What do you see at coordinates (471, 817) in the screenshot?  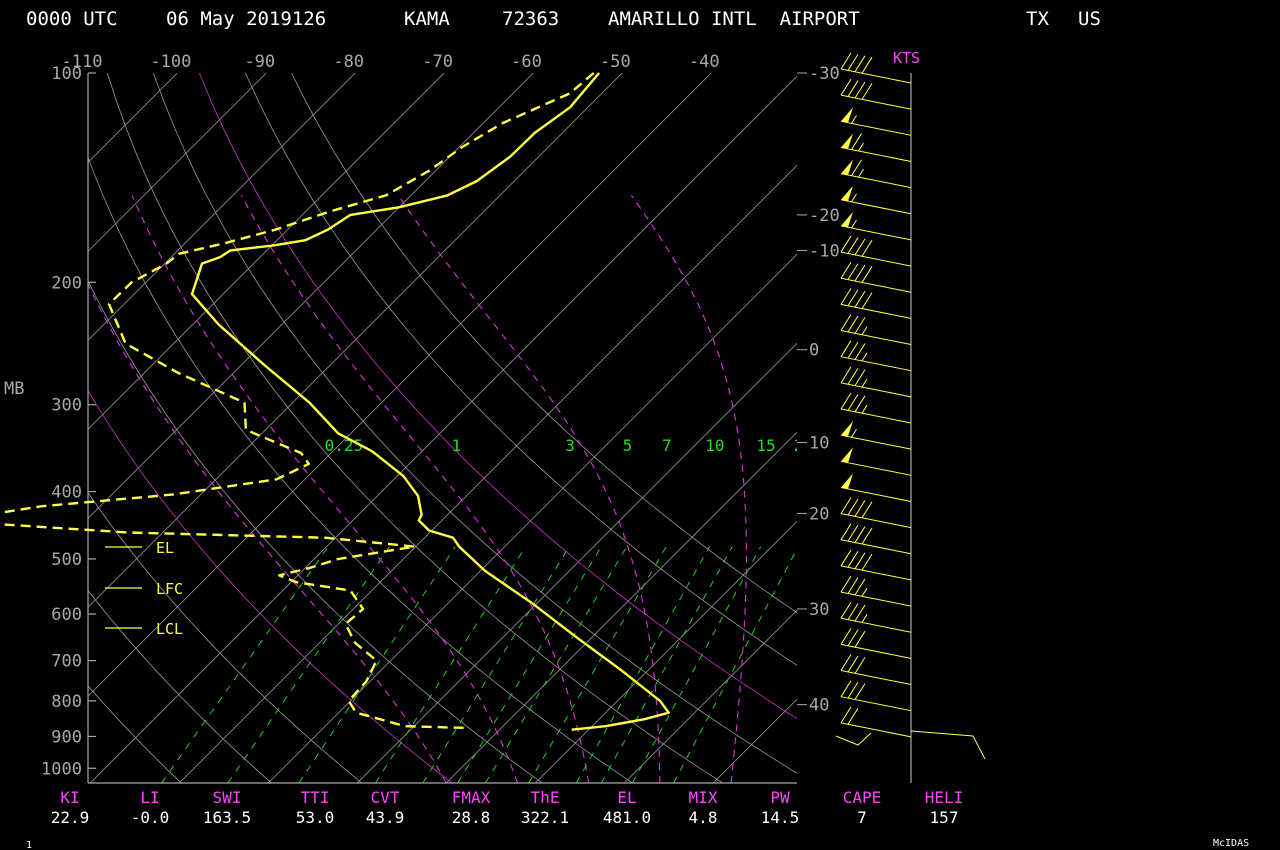 I see `index-value: 28.8` at bounding box center [471, 817].